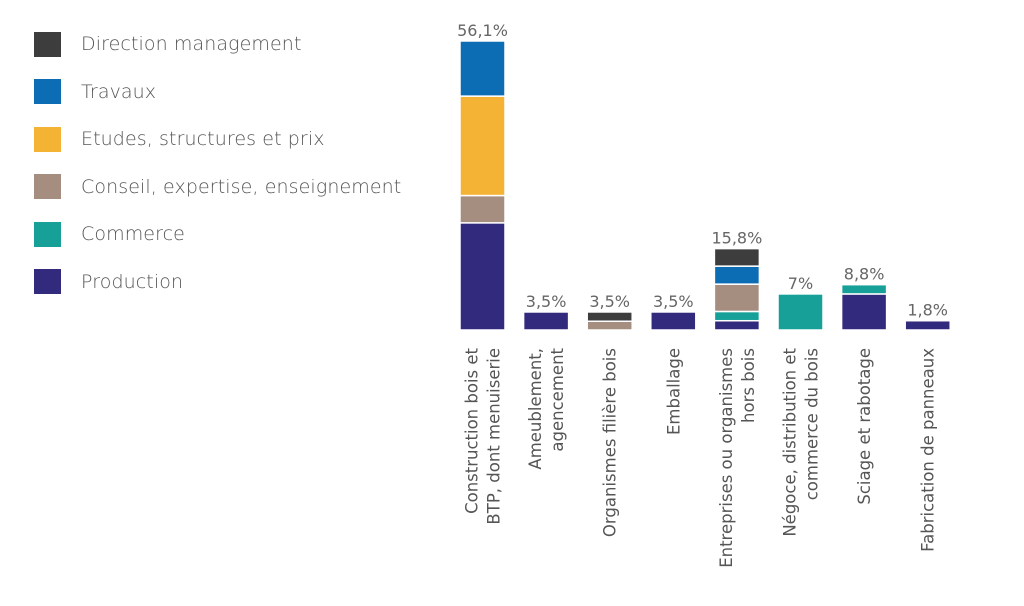 The width and height of the screenshot is (1024, 606). What do you see at coordinates (927, 310) in the screenshot?
I see `data-label: 1,8%` at bounding box center [927, 310].